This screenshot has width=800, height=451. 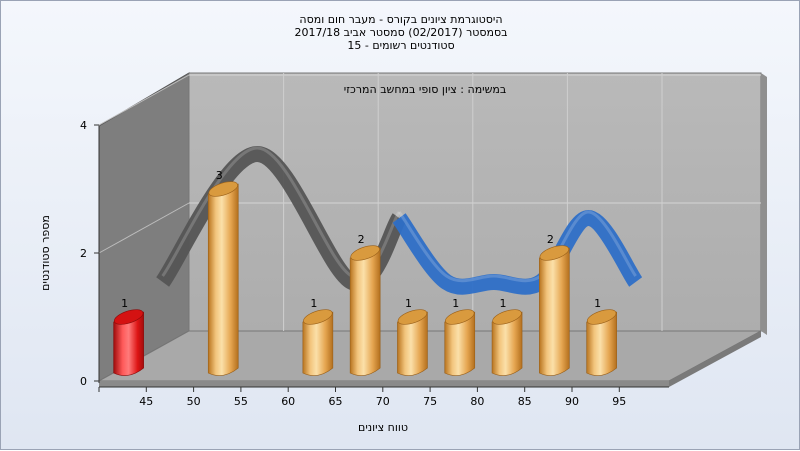 What do you see at coordinates (764, 204) in the screenshot?
I see `back-wall-right-edge` at bounding box center [764, 204].